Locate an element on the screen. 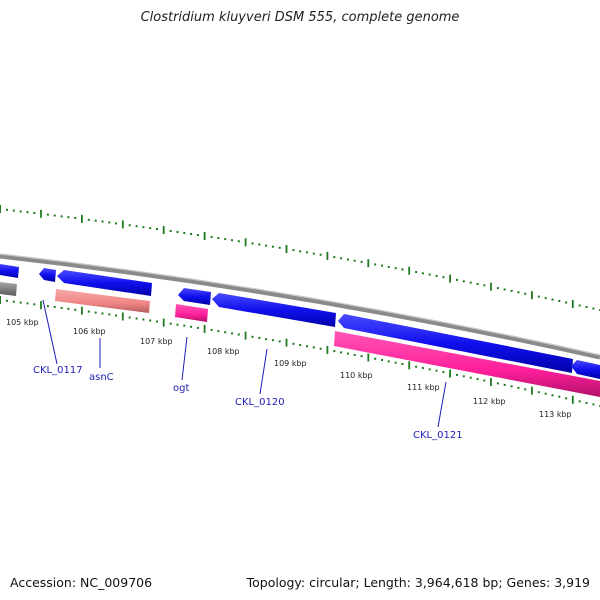 The height and width of the screenshot is (600, 600). accession-info: Accession: NC_009706 is located at coordinates (81, 582).